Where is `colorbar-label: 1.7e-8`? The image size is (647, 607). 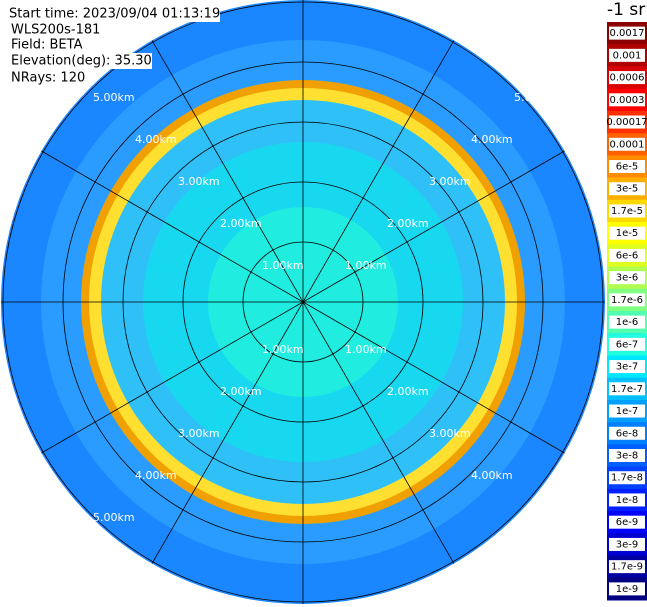
colorbar-label: 1.7e-8 is located at coordinates (627, 478).